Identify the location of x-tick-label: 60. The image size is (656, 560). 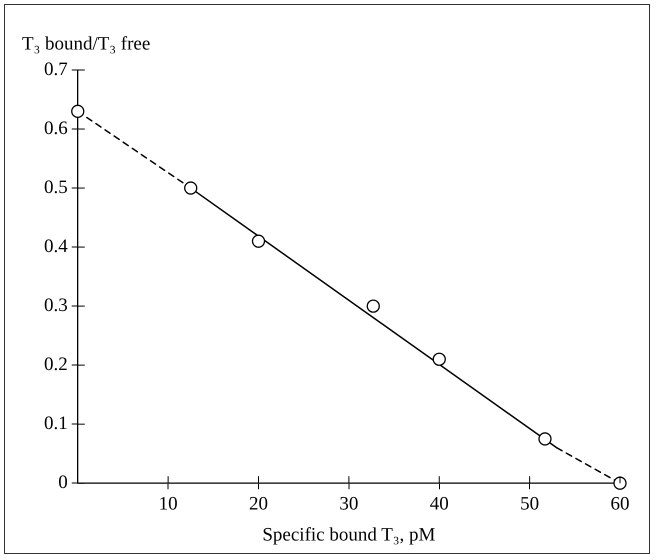
(620, 504).